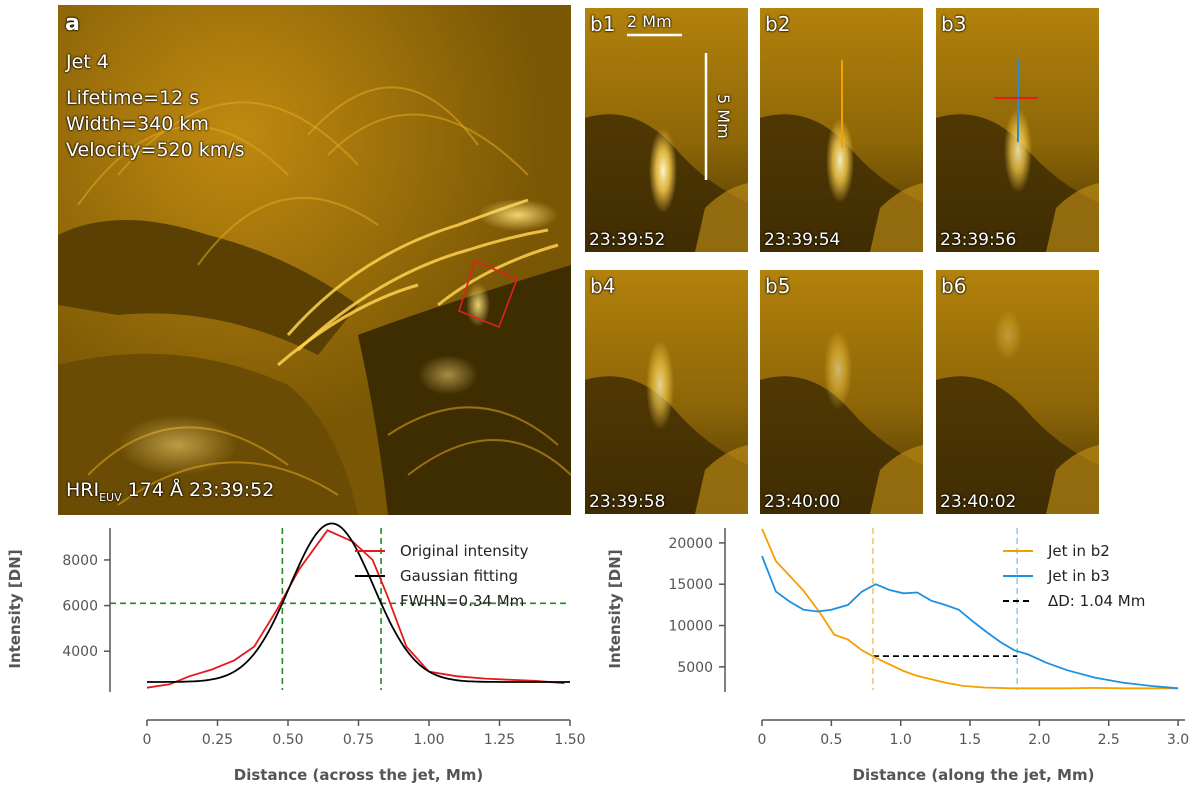  Describe the element at coordinates (217, 740) in the screenshot. I see `x-tick-label: 0.25` at that location.